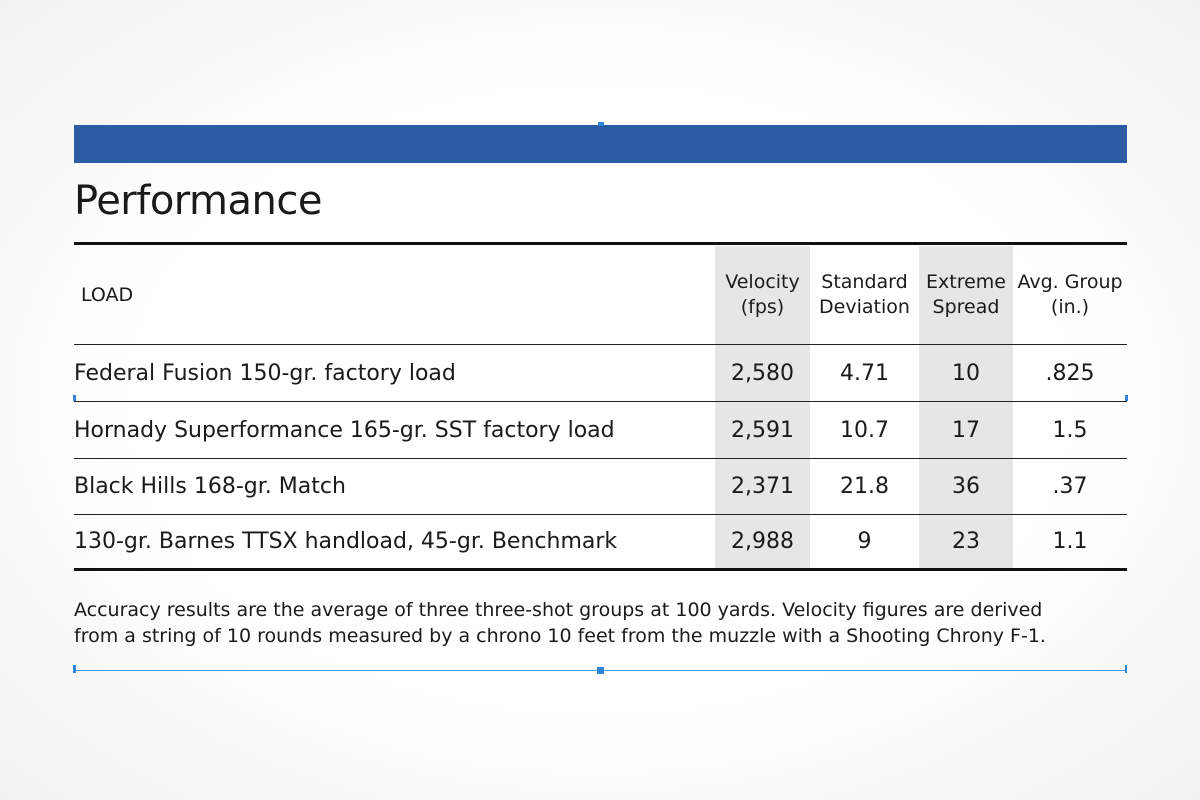 This screenshot has width=1200, height=800. I want to click on column-header-load-label: LOAD, so click(107, 295).